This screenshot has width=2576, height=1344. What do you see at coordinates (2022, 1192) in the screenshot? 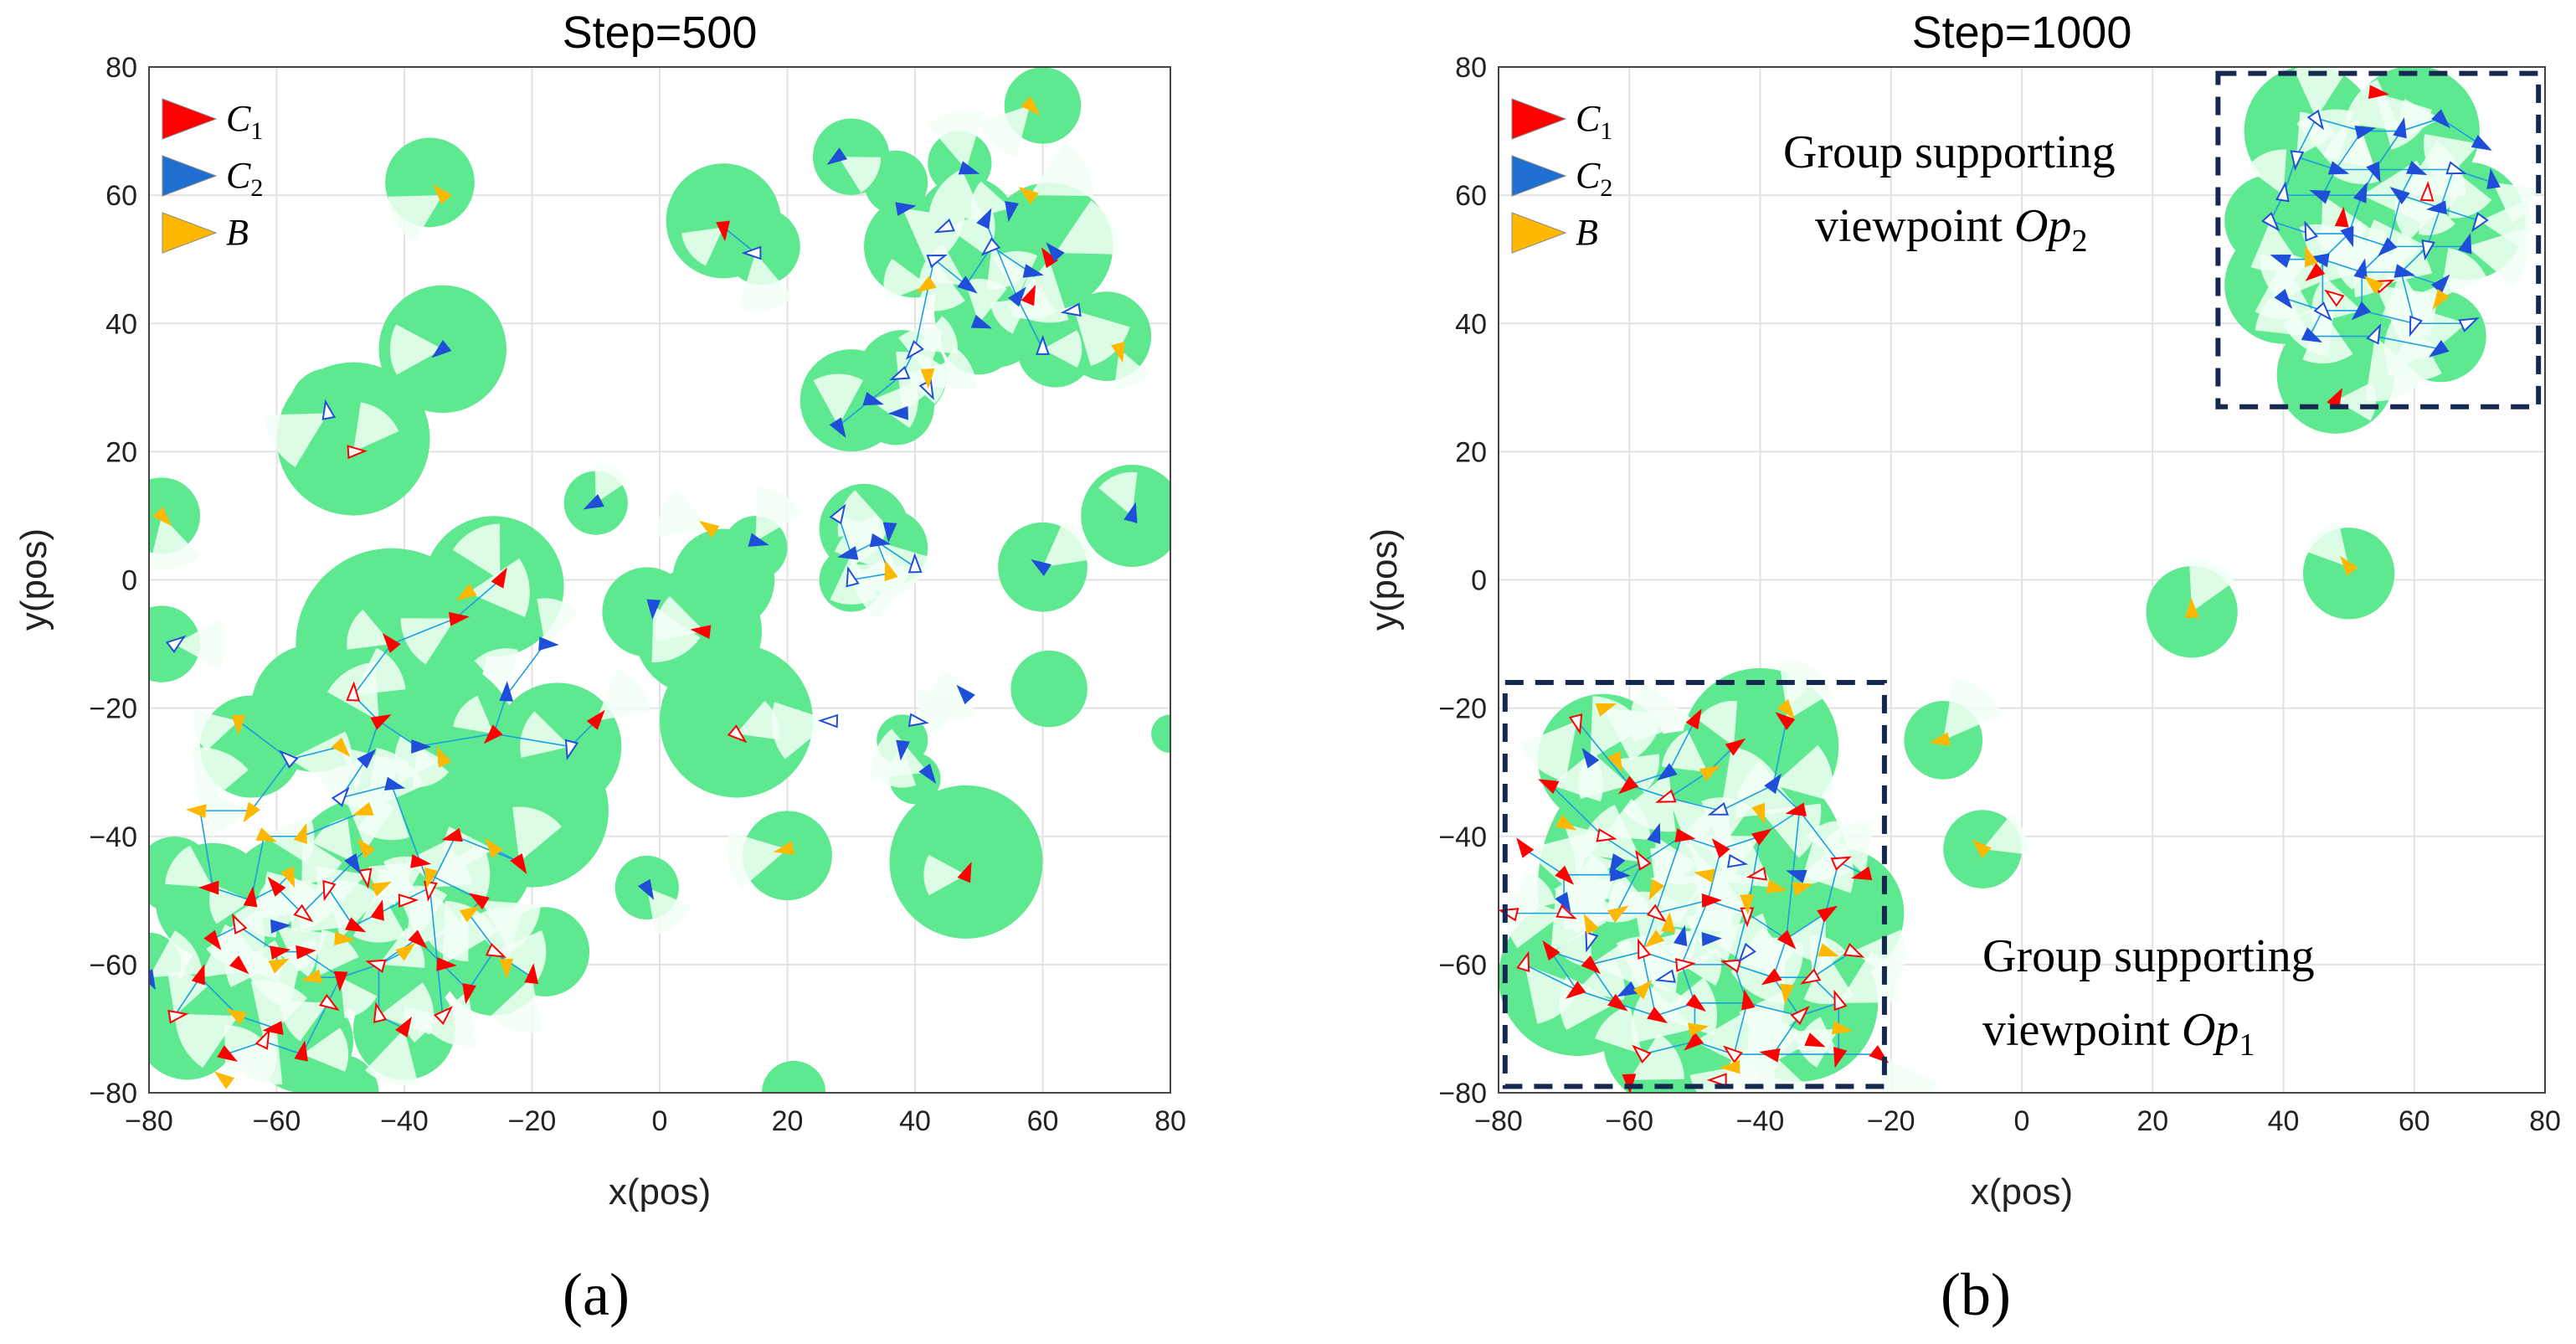
I see `x-axis-label: x(pos)` at bounding box center [2022, 1192].